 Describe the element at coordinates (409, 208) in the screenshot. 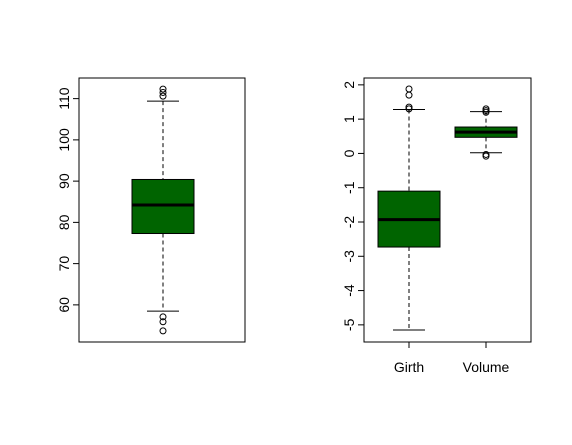

I see `box-girth` at that location.